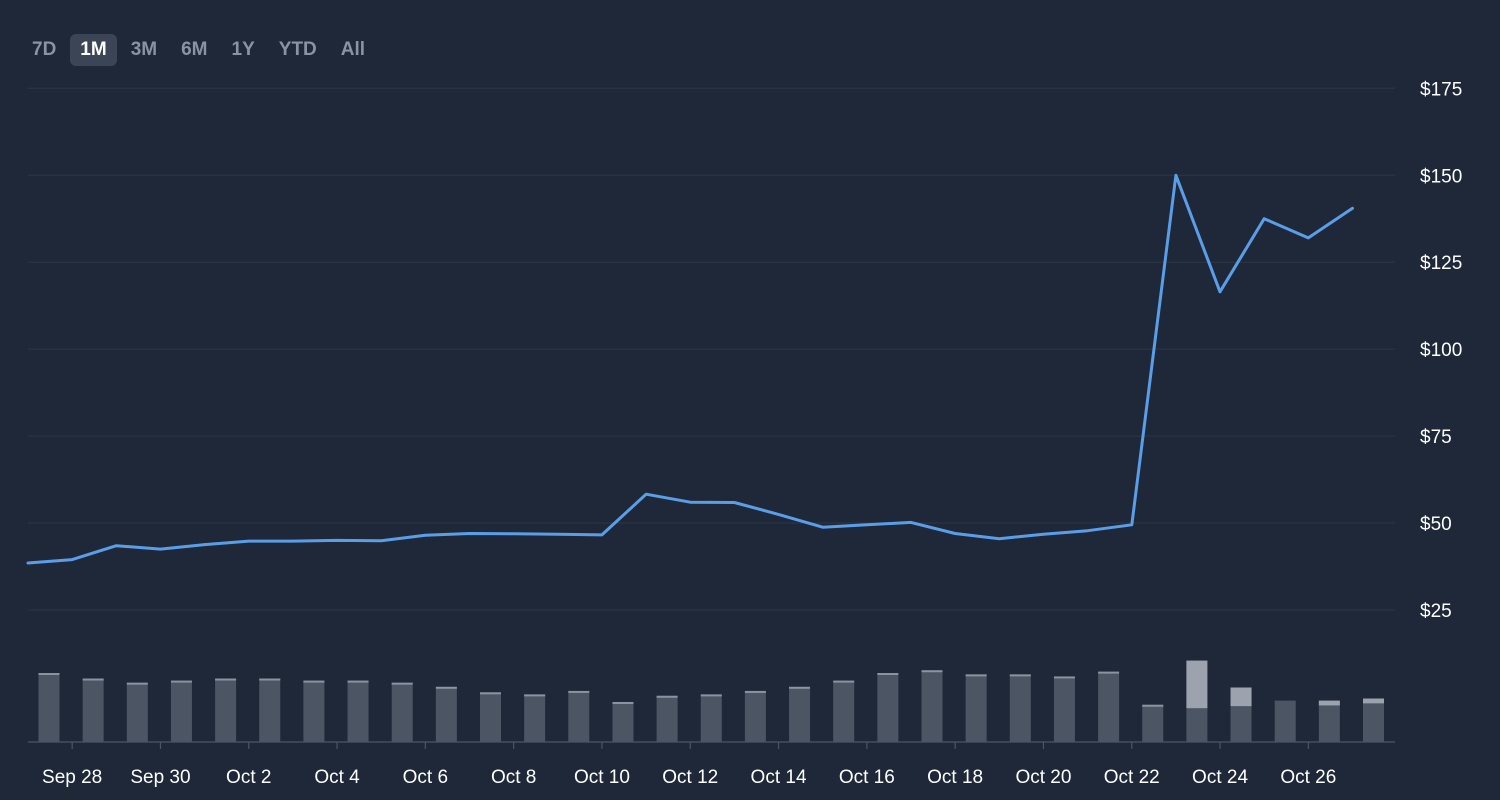 The height and width of the screenshot is (800, 1500). Describe the element at coordinates (160, 777) in the screenshot. I see `x-tick-label: Sep 30` at that location.